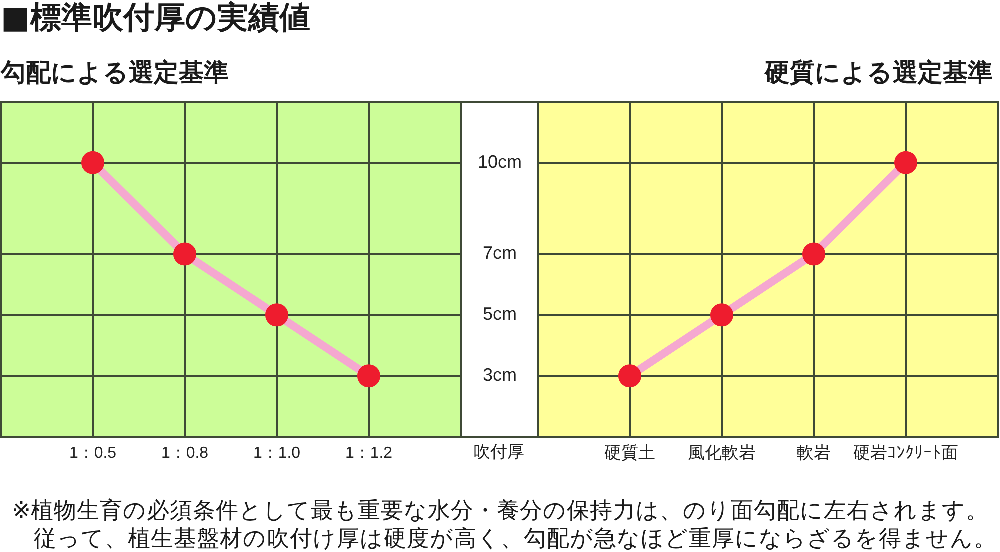  What do you see at coordinates (722, 454) in the screenshot?
I see `x-tick-label: 風化軟岩` at bounding box center [722, 454].